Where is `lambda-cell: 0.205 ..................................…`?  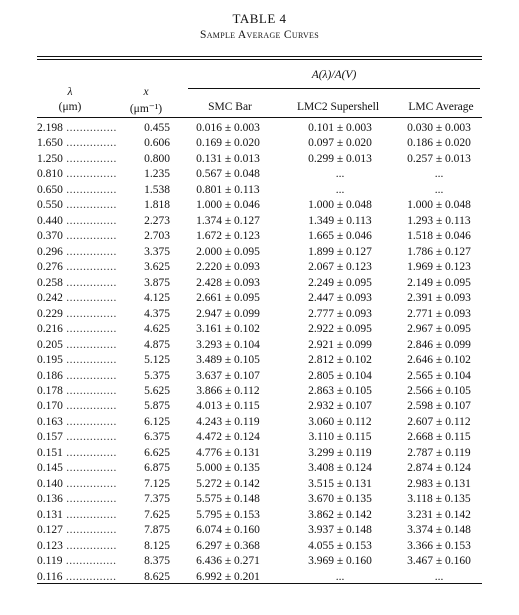 lambda-cell: 0.205 ..................................… is located at coordinates (77, 345).